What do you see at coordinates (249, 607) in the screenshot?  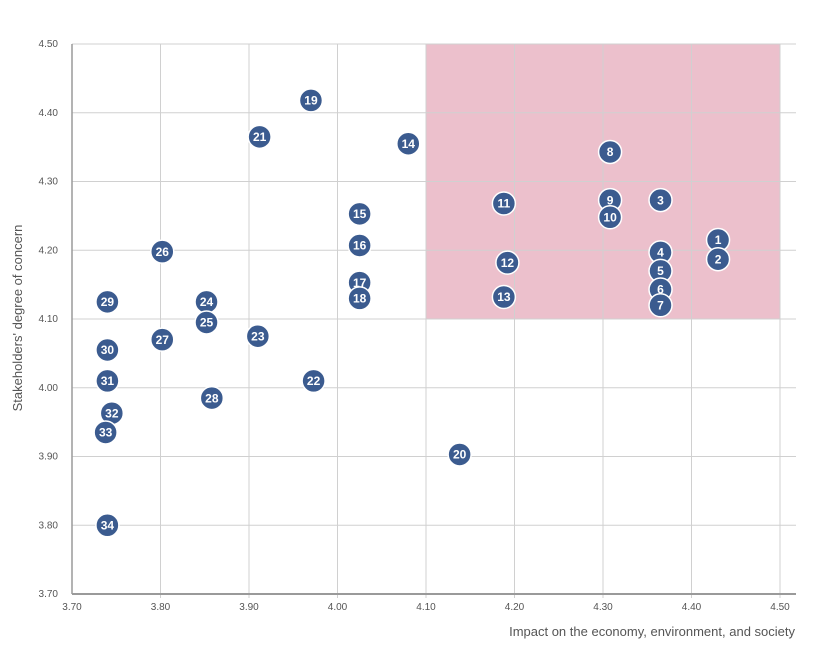 I see `x-tick-label: 3.90` at bounding box center [249, 607].